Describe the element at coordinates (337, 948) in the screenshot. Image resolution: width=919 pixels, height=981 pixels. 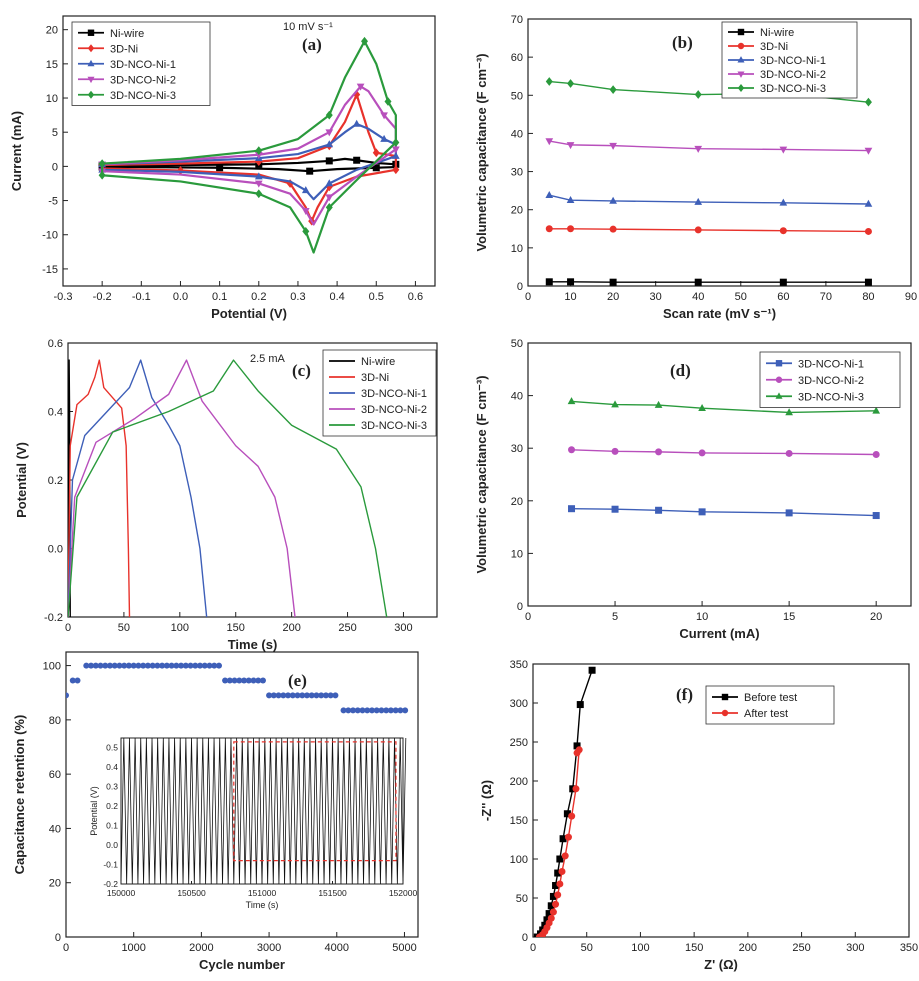
I see `x-tick-label: 4000` at that location.